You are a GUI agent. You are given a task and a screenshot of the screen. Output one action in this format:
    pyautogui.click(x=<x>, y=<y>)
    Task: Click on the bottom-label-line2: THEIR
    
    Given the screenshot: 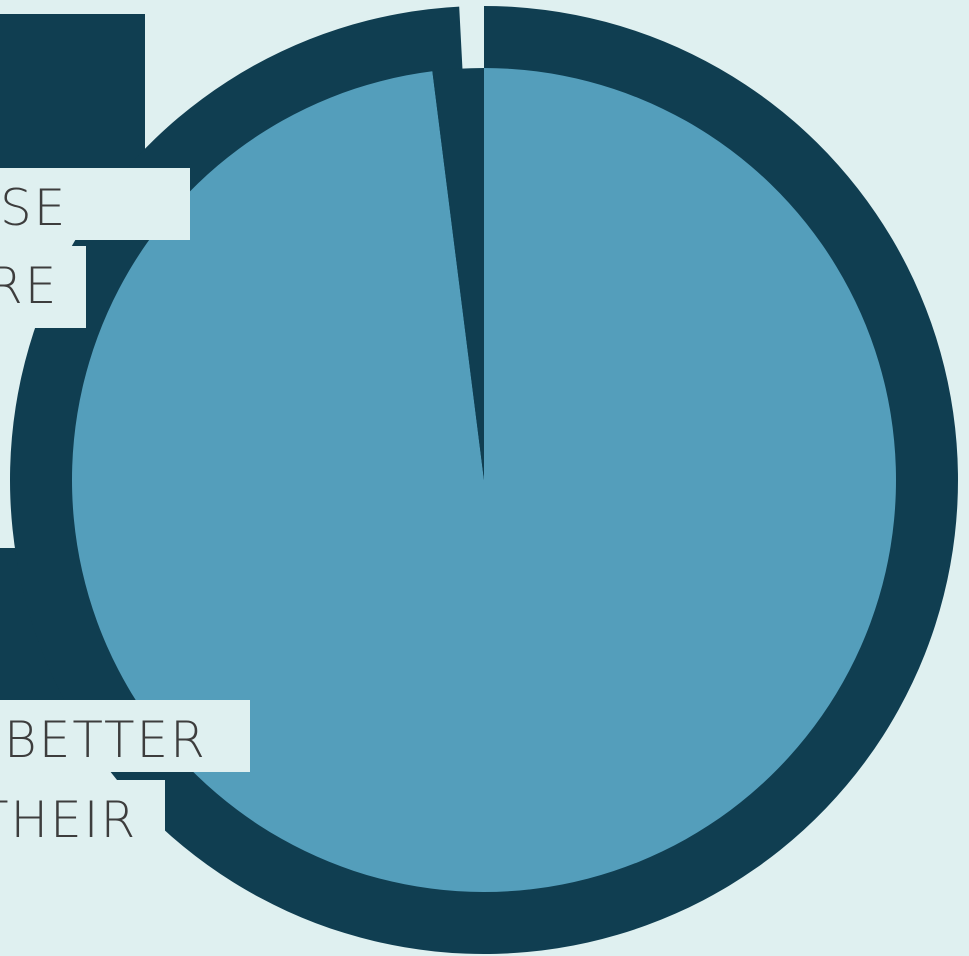 What is the action you would take?
    pyautogui.click(x=69, y=820)
    